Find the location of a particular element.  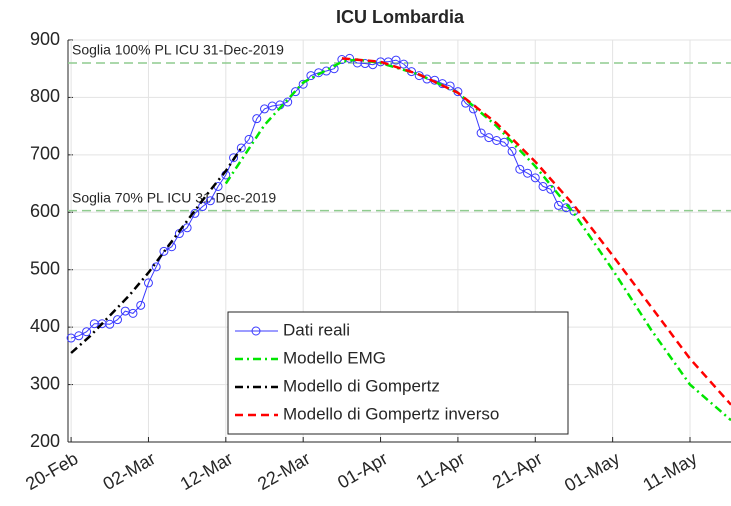

x-tick-label: 12-Mar is located at coordinates (206, 471).